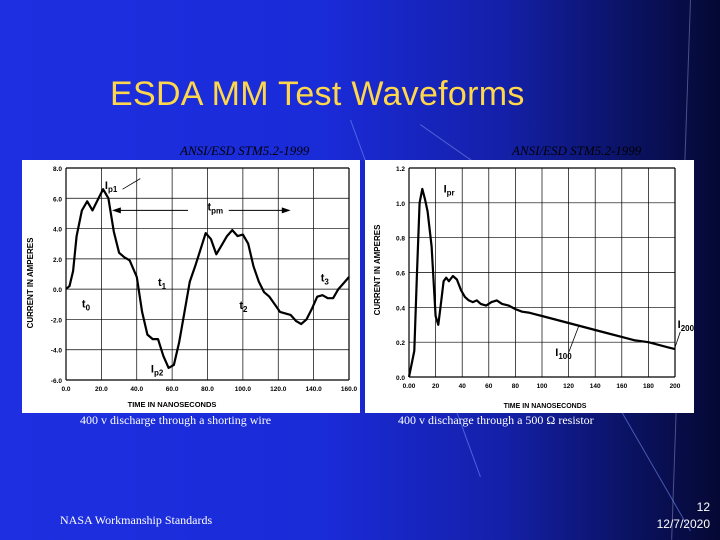  What do you see at coordinates (136, 520) in the screenshot?
I see `footer-organization: NASA Workmanship Standards` at bounding box center [136, 520].